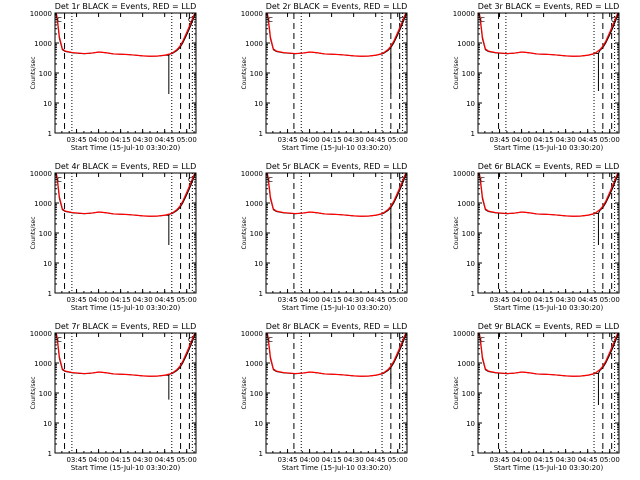 The image size is (640, 480). I want to click on panel-title: Det 9r BLACK = Events, RED = LLD, so click(549, 326).